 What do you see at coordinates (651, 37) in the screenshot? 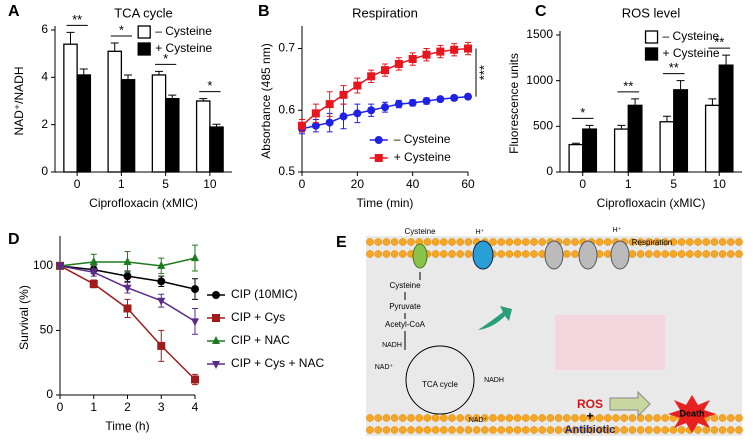
I see `legend-swatch` at bounding box center [651, 37].